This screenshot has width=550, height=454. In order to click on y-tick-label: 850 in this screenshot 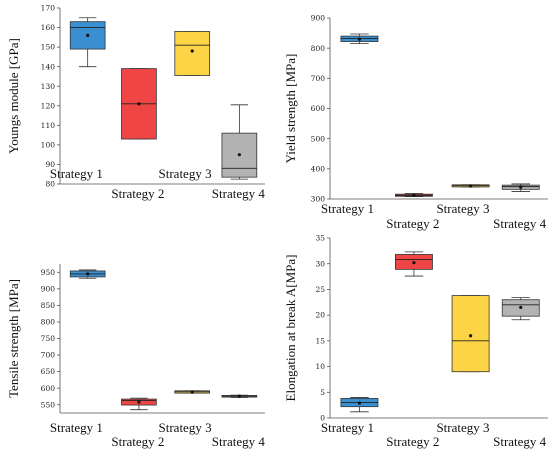, I will do `click(48, 305)`.